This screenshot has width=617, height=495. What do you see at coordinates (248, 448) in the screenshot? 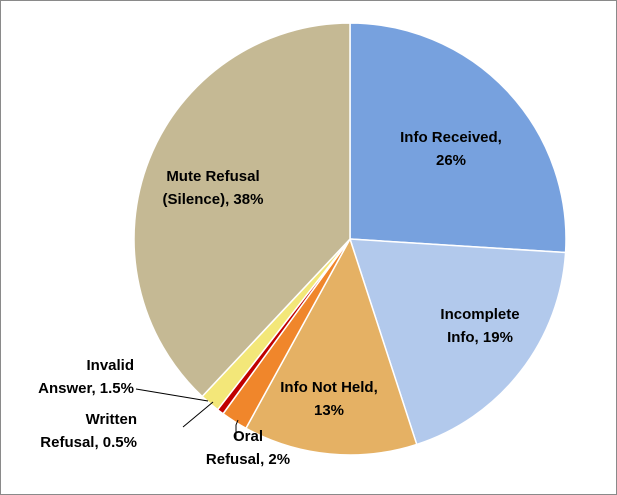
I see `data-label-oral-refusal: Oral Refusal, 2%` at bounding box center [248, 448].